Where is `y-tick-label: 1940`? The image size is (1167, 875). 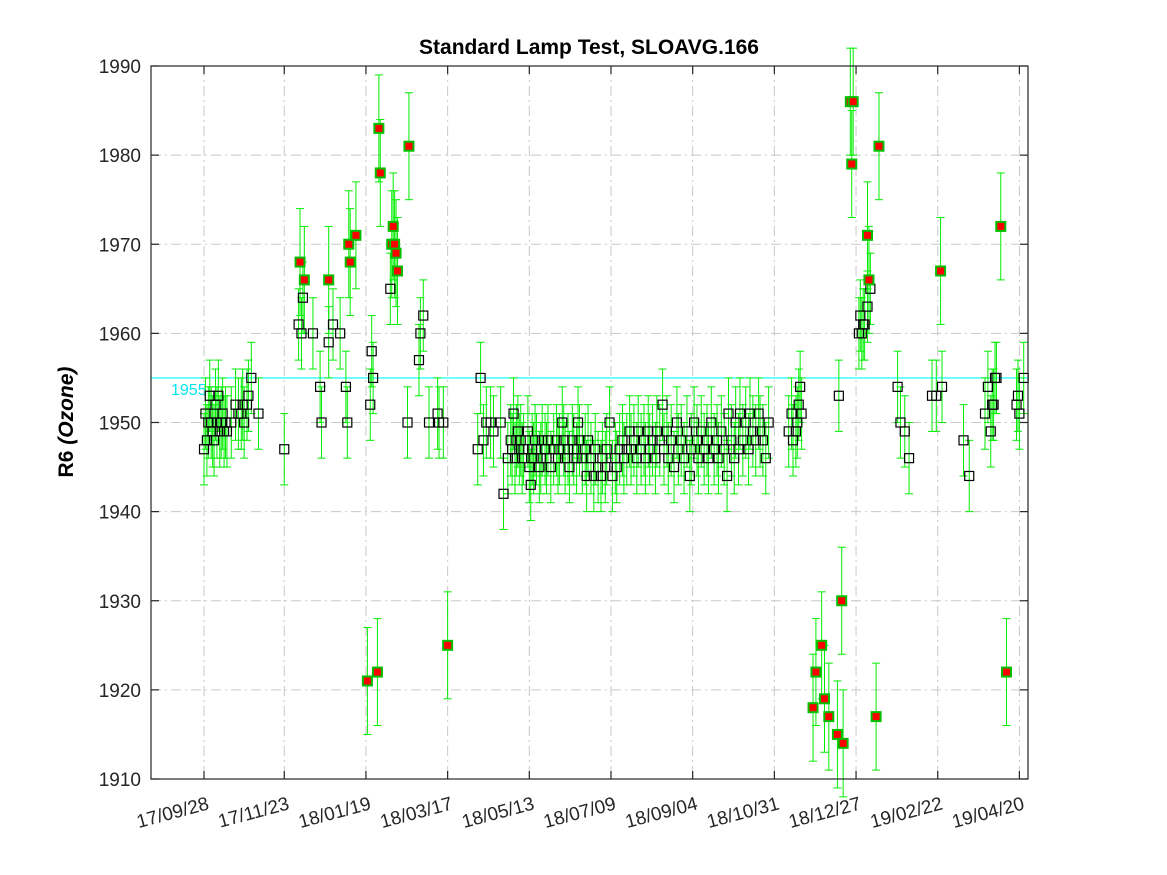
y-tick-label: 1940 is located at coordinates (120, 513).